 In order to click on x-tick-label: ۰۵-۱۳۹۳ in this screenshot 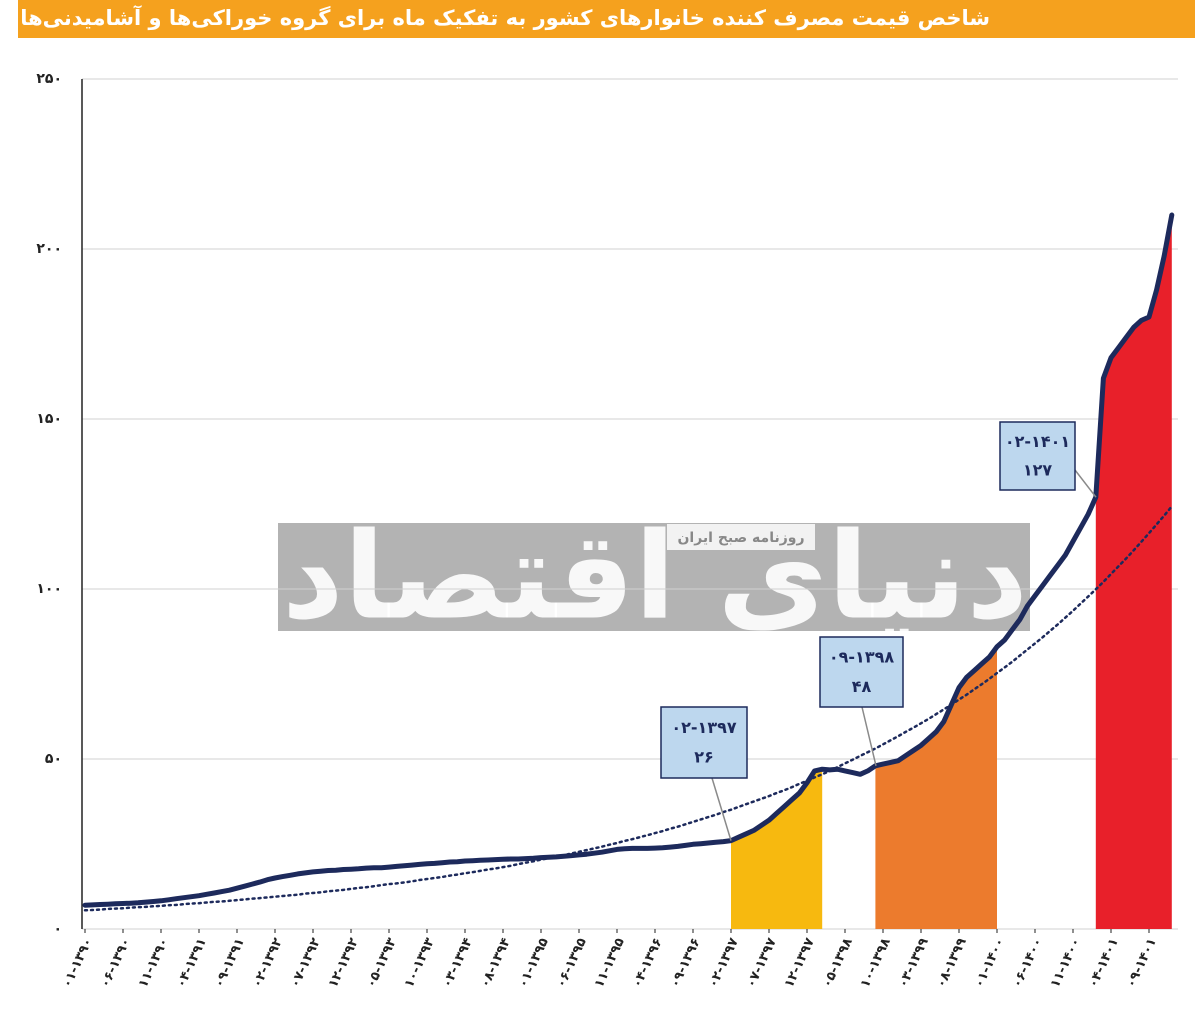, I will do `click(382, 963)`.